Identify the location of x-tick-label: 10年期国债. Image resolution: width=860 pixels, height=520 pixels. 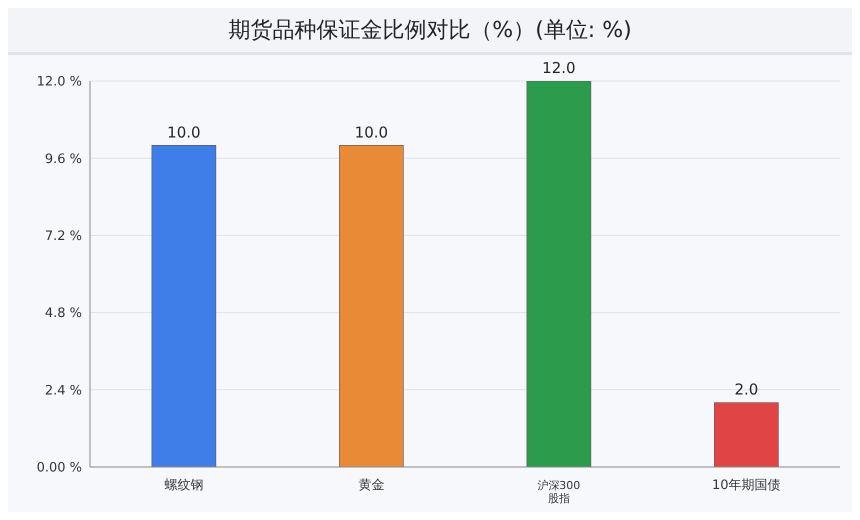
(746, 485).